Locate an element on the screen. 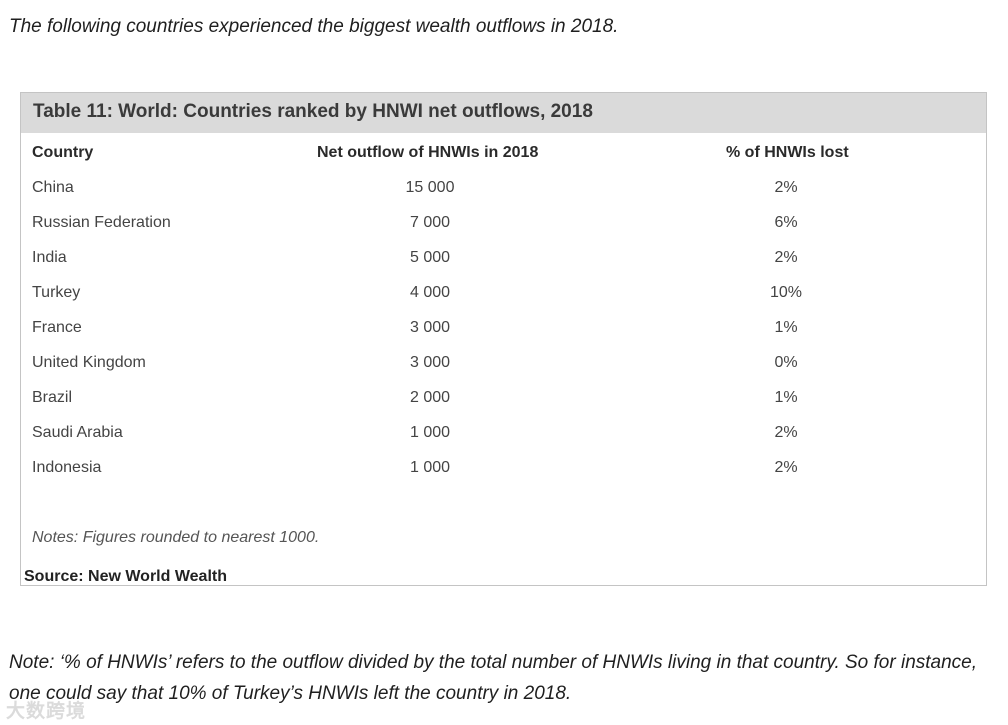 The image size is (1008, 725). cell-country: Indonesia is located at coordinates (67, 467).